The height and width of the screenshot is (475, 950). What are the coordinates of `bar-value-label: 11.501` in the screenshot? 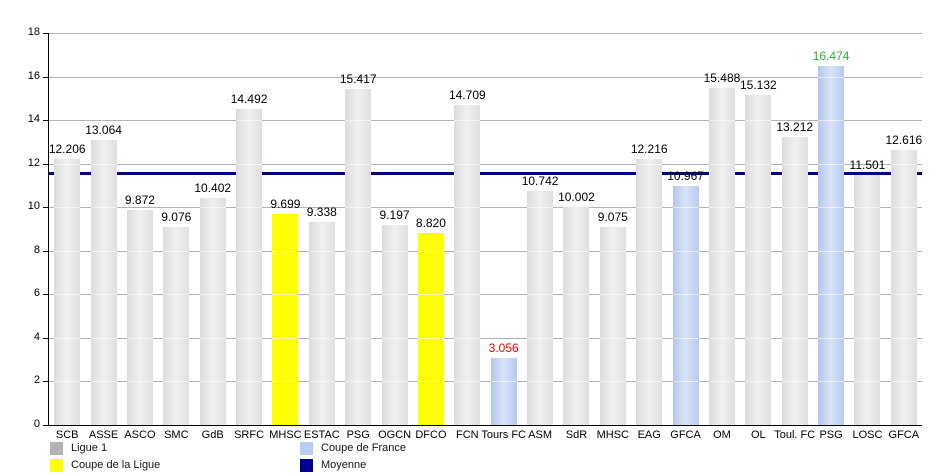 It's located at (867, 164).